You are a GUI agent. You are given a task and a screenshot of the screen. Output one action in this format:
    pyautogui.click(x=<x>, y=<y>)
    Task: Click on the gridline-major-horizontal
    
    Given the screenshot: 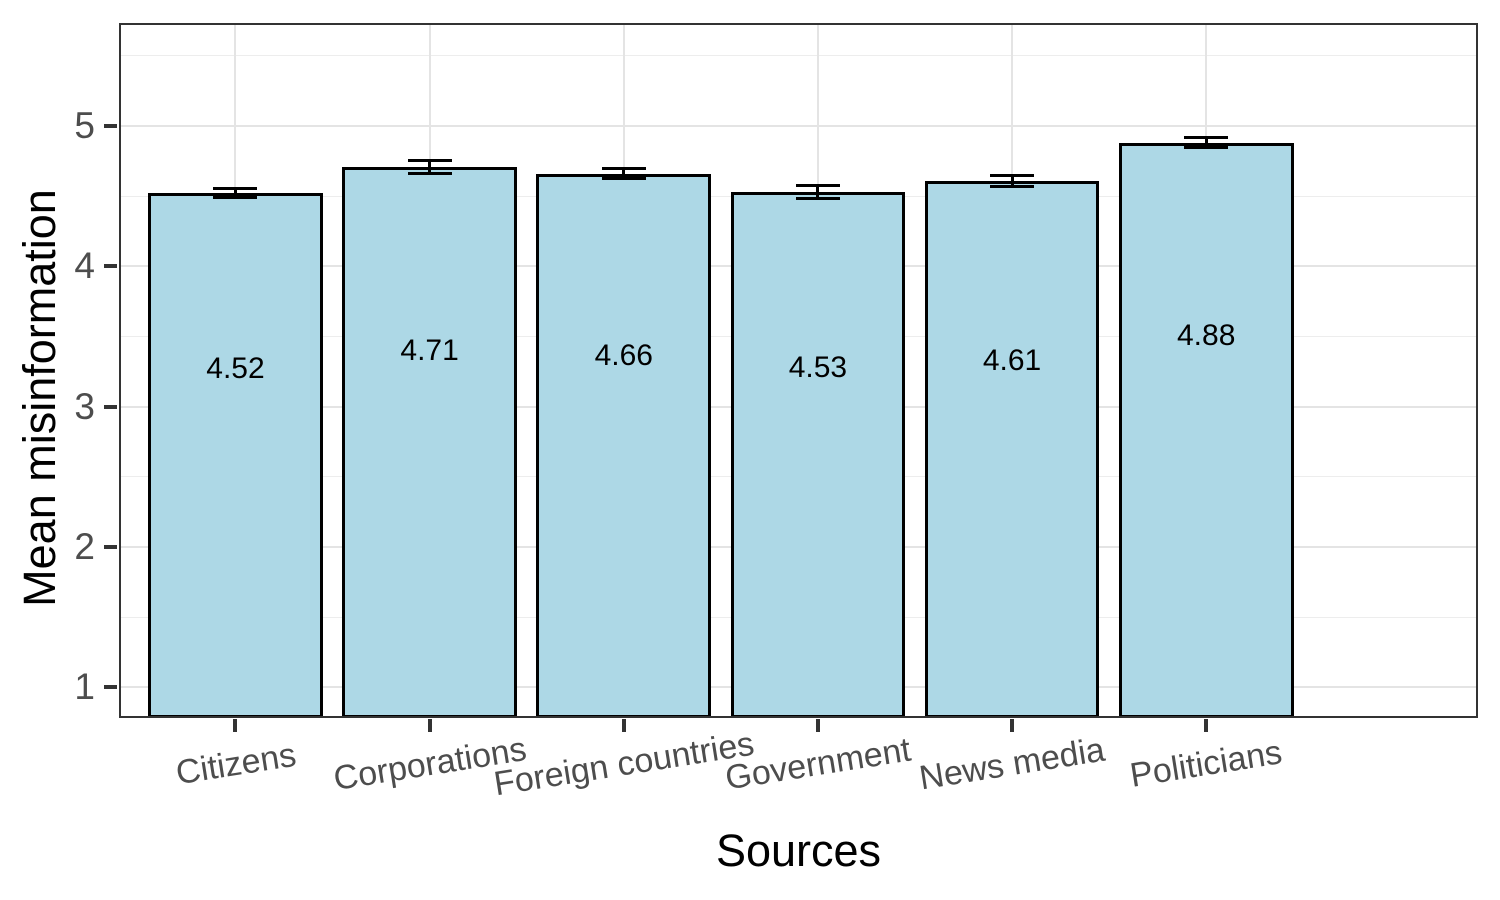 What is the action you would take?
    pyautogui.click(x=798, y=126)
    